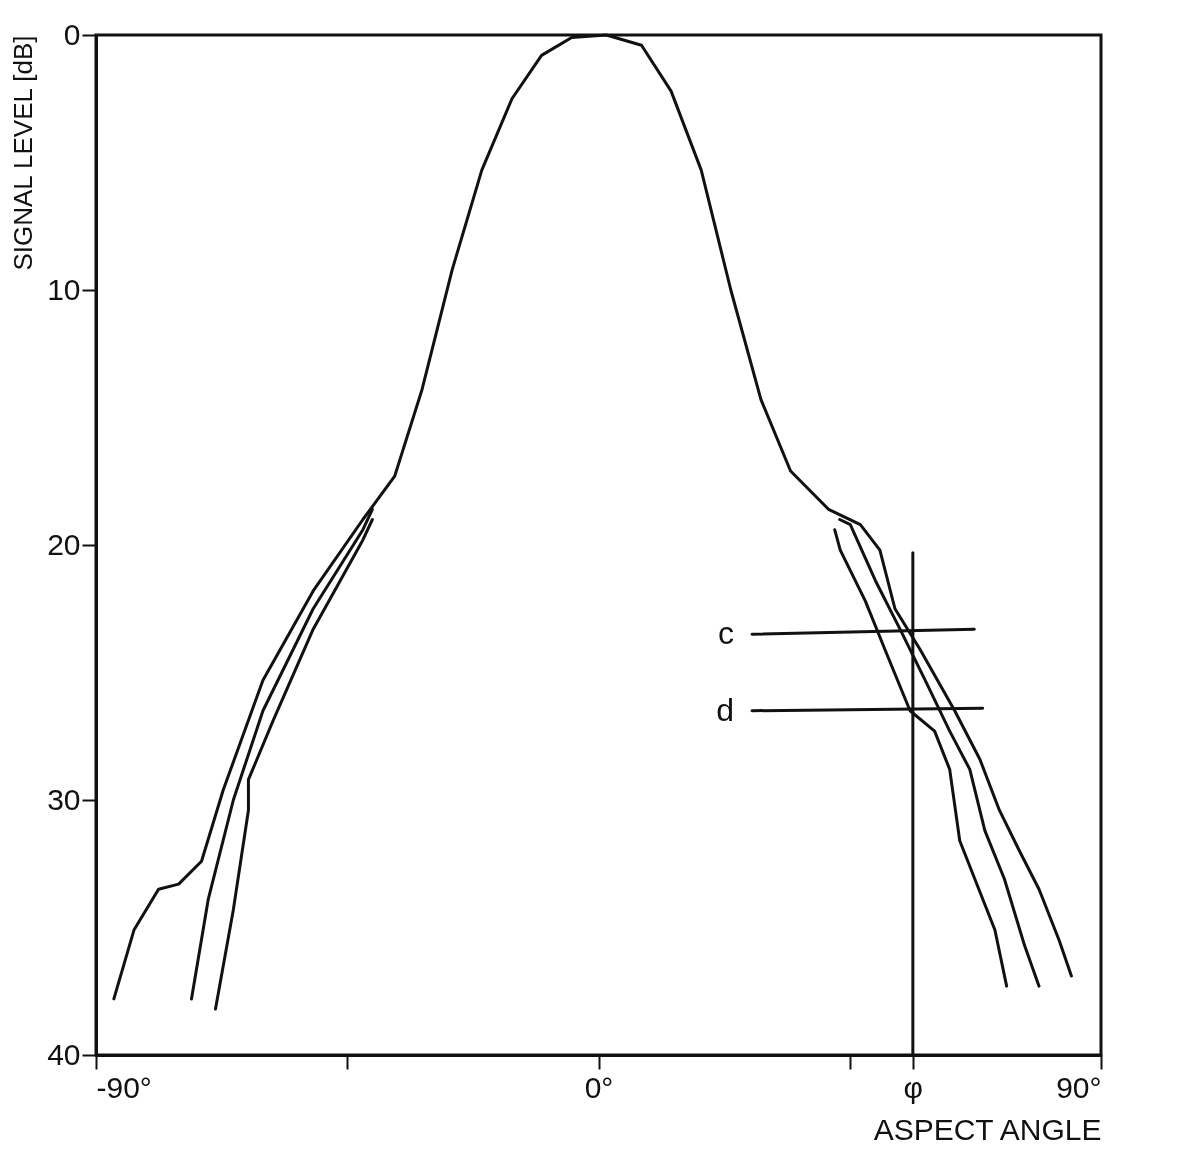  Describe the element at coordinates (599, 1087) in the screenshot. I see `x-tick-label: 0°` at that location.